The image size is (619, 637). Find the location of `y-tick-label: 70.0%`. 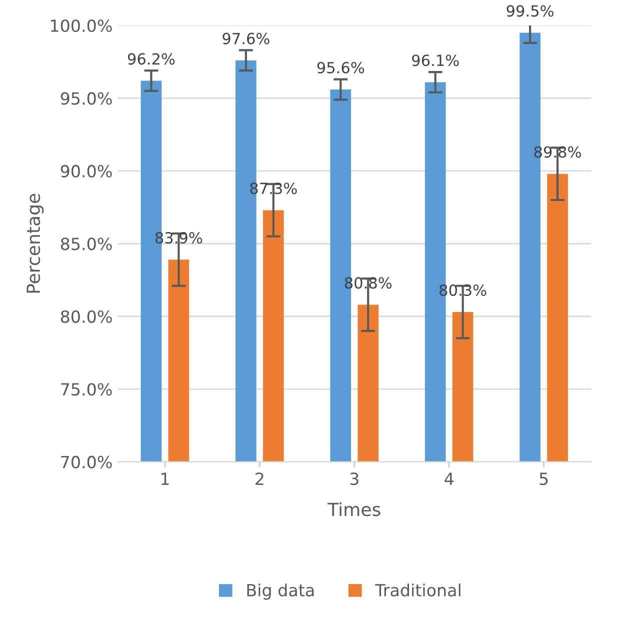

y-tick-label: 70.0% is located at coordinates (86, 462).